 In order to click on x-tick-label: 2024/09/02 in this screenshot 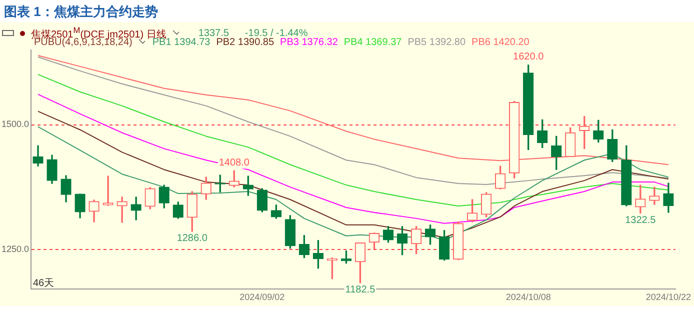, I will do `click(262, 297)`.